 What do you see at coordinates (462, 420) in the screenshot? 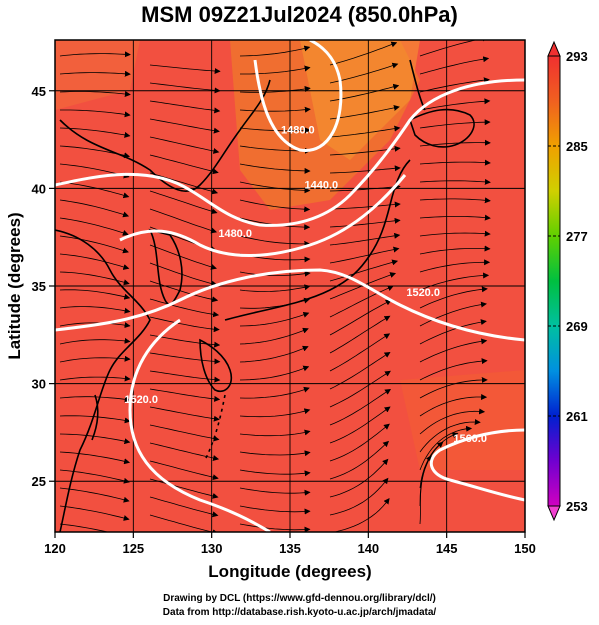
I see `warm-patch-se` at bounding box center [462, 420].